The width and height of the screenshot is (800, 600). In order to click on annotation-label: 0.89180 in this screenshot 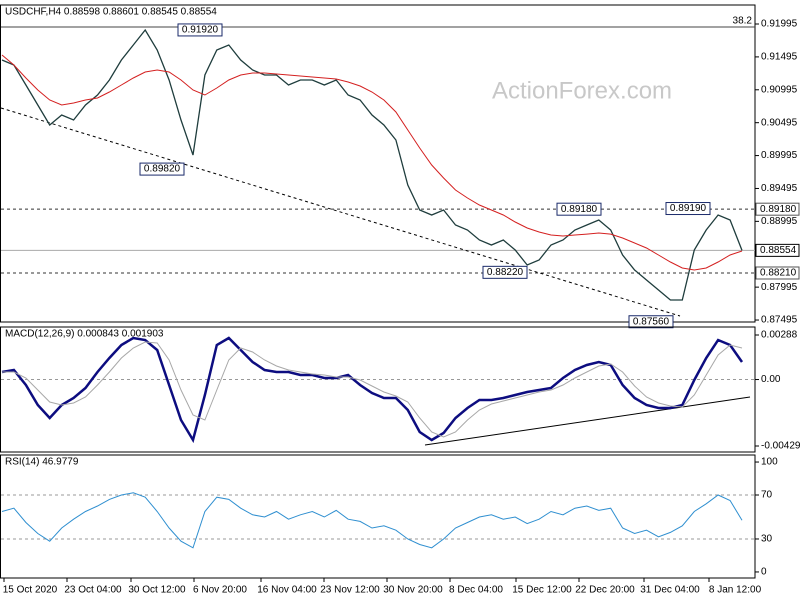, I will do `click(579, 209)`.